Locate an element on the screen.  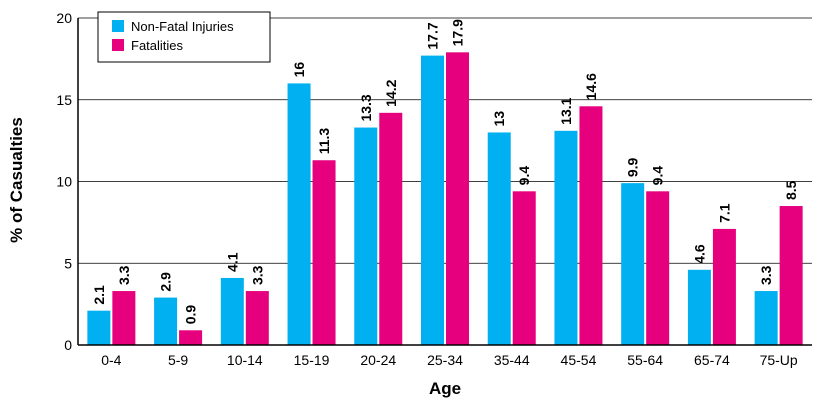
data-label: 16 is located at coordinates (299, 70).